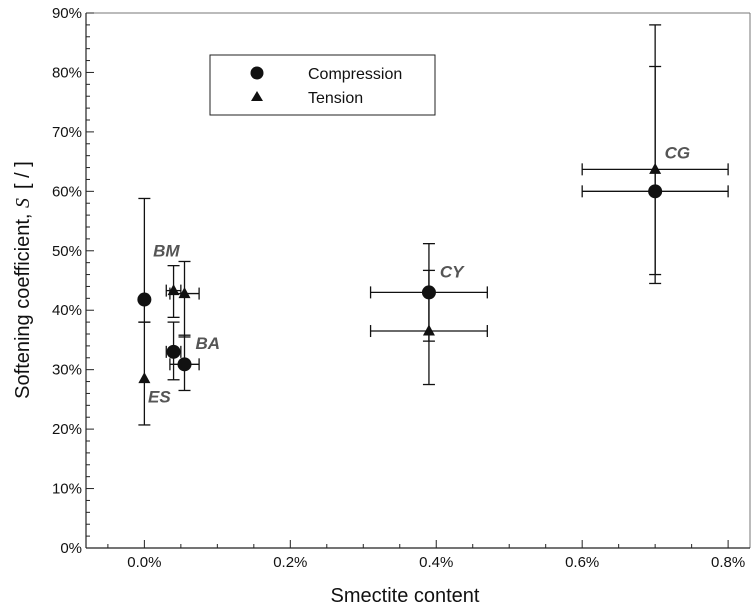  Describe the element at coordinates (159, 396) in the screenshot. I see `point-label-es: ES` at that location.